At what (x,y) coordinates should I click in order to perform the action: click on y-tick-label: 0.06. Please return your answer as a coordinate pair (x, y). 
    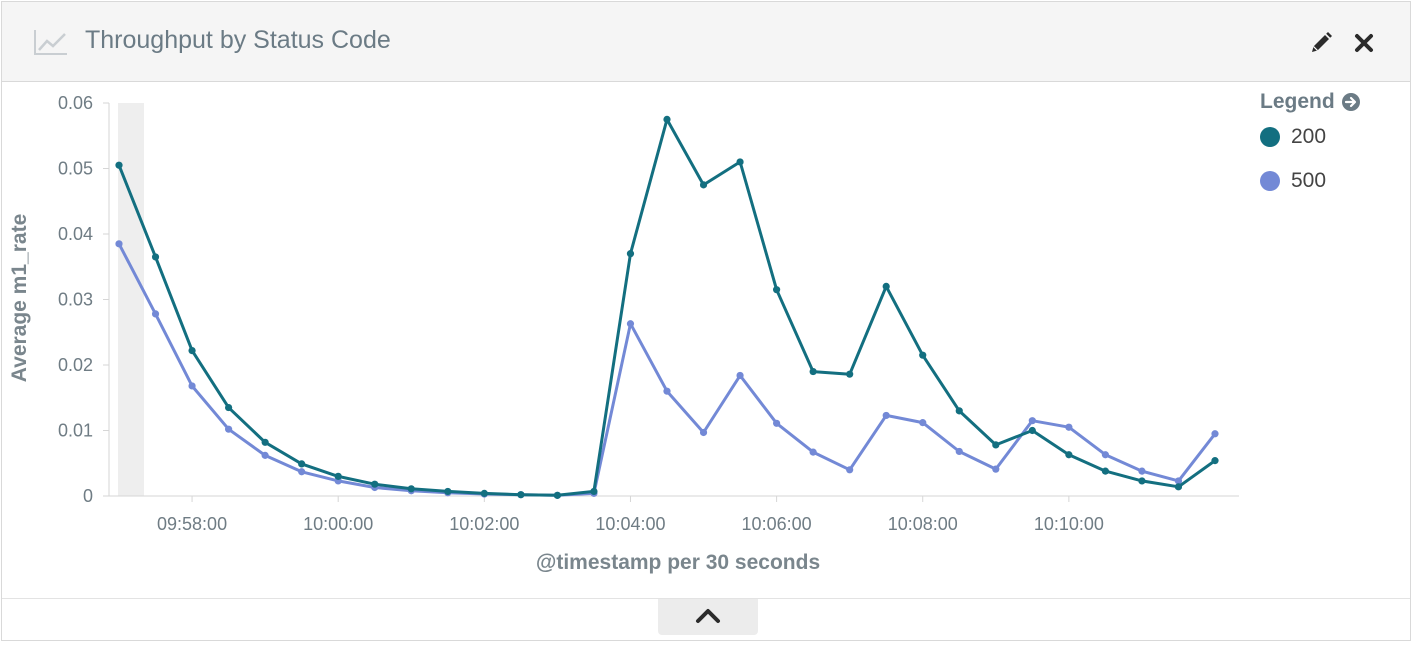
    Looking at the image, I should click on (75, 103).